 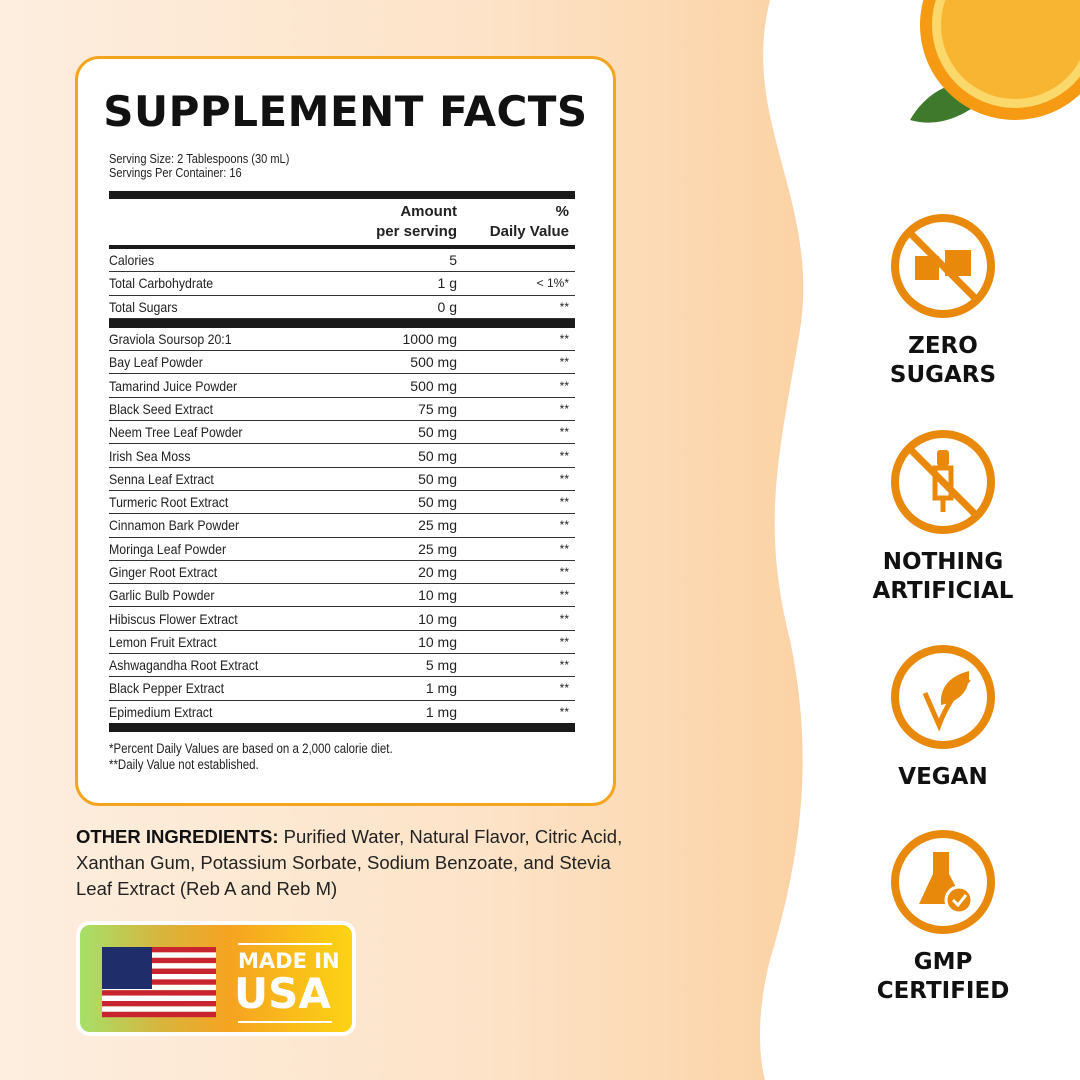 I want to click on badge-label-line1: ZERO, so click(x=943, y=346).